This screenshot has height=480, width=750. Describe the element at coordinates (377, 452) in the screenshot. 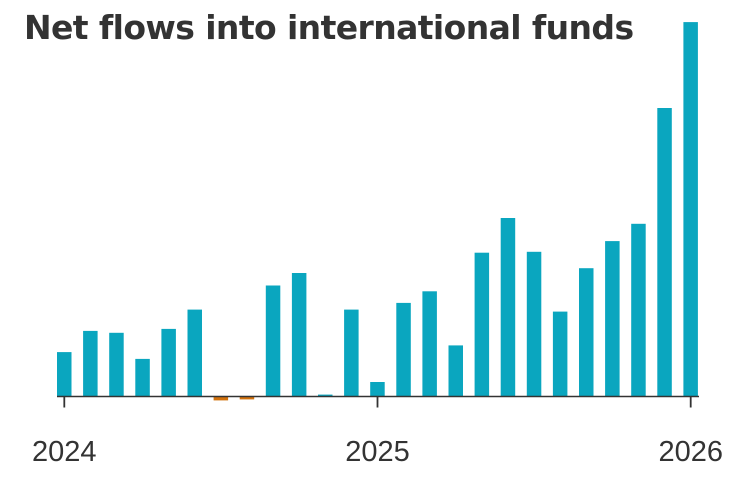

I see `x-tick-label-2025: 2025` at that location.